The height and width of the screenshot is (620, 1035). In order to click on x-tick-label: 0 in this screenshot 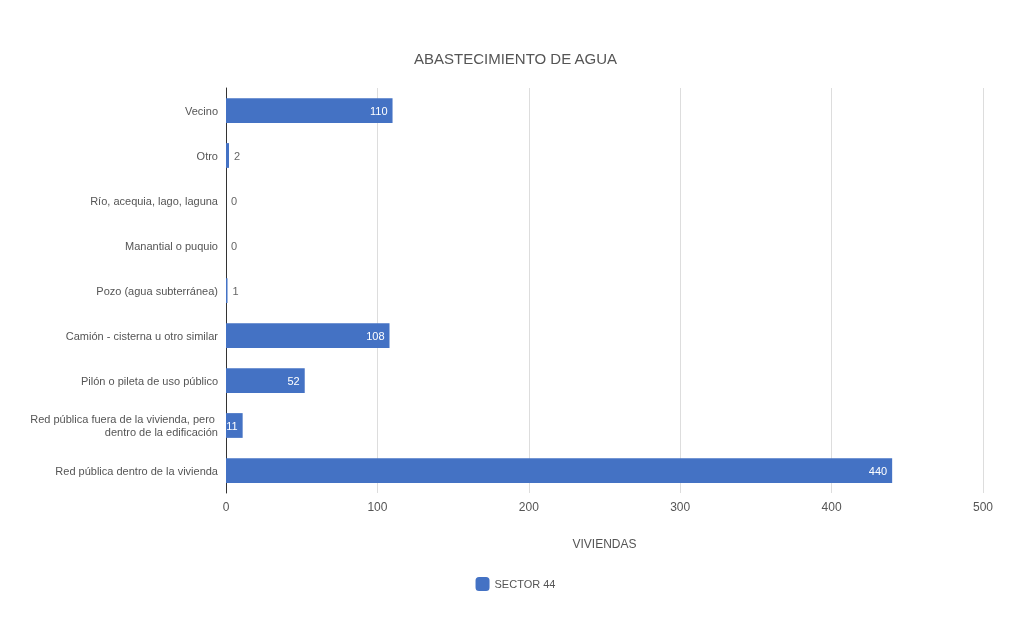, I will do `click(226, 507)`.